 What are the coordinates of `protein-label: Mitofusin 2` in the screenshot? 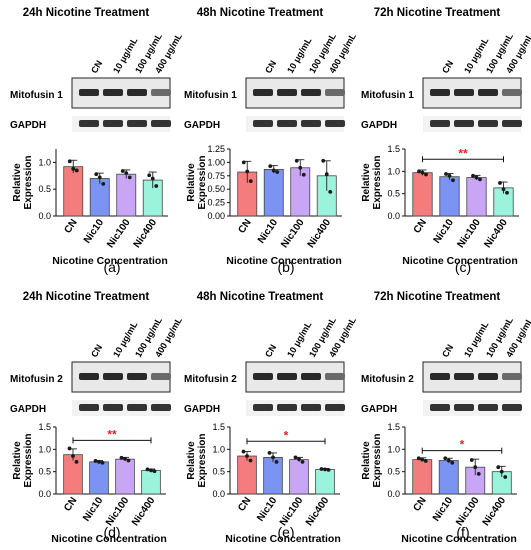 It's located at (36, 379).